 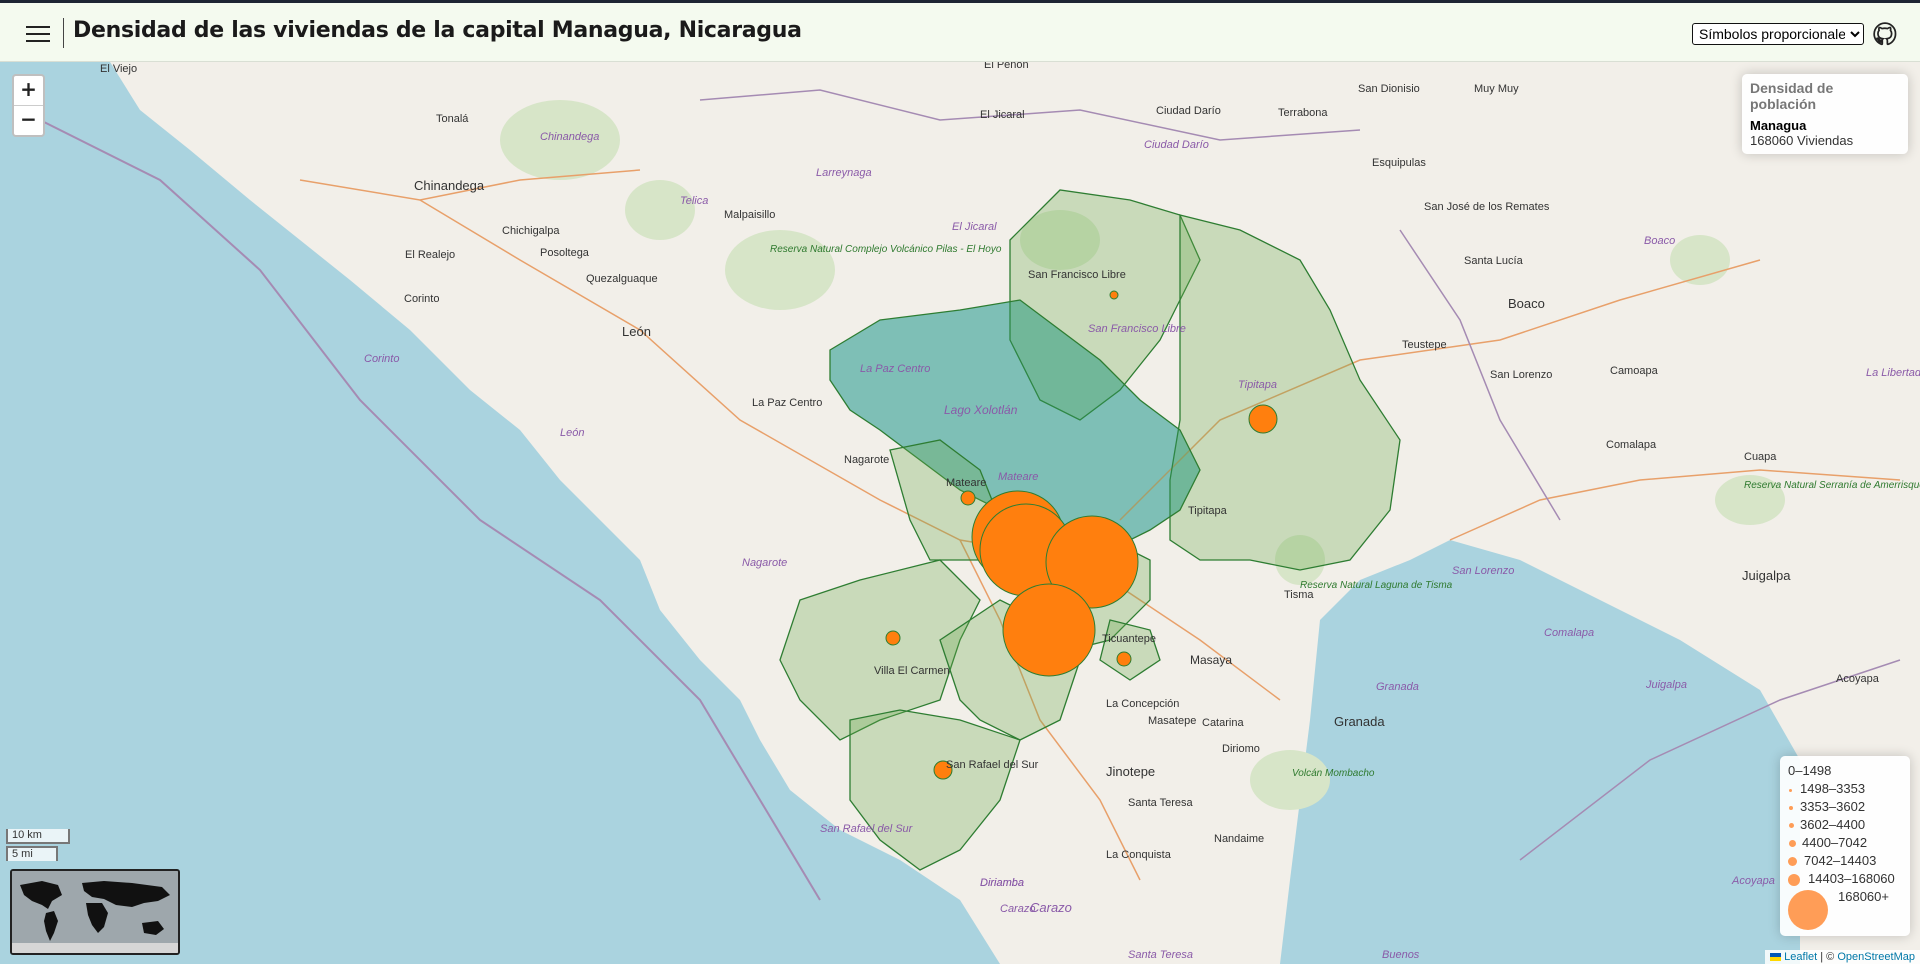 What do you see at coordinates (38, 33) in the screenshot?
I see `hamburger-icon` at bounding box center [38, 33].